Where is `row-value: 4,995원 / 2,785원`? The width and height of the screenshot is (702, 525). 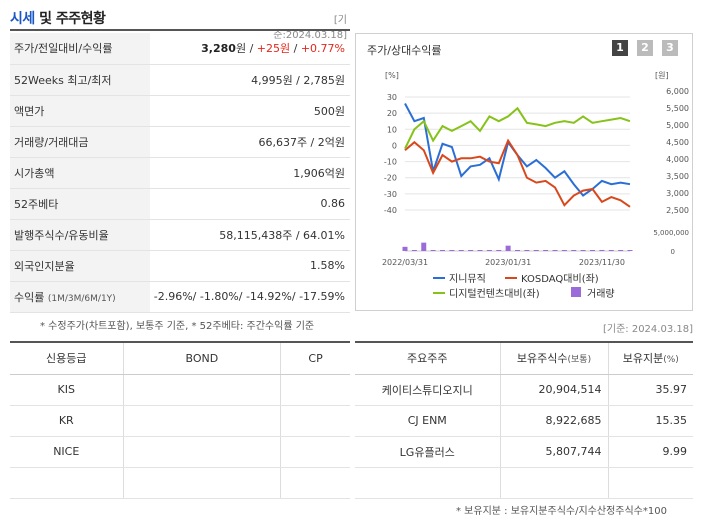
row-value: 4,995원 / 2,785원 is located at coordinates (250, 80).